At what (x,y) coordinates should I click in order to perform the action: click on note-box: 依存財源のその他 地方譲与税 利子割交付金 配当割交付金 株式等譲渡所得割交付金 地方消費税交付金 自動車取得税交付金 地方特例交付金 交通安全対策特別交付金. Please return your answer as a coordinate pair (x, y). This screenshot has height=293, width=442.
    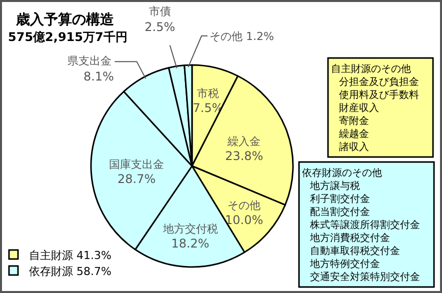
    Looking at the image, I should click on (366, 224).